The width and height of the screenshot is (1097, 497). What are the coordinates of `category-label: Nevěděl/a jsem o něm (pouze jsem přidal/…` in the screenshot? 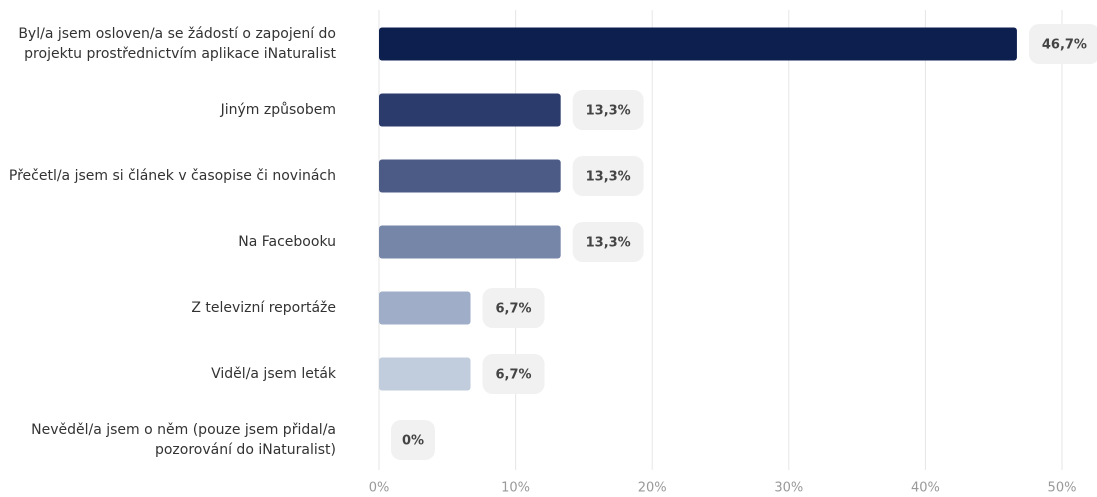 It's located at (183, 440).